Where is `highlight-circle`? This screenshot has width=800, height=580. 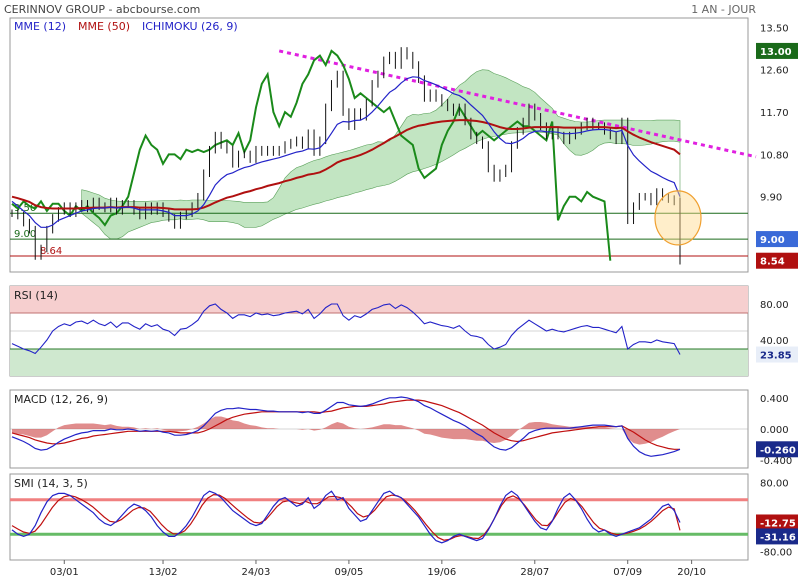 highlight-circle is located at coordinates (678, 218).